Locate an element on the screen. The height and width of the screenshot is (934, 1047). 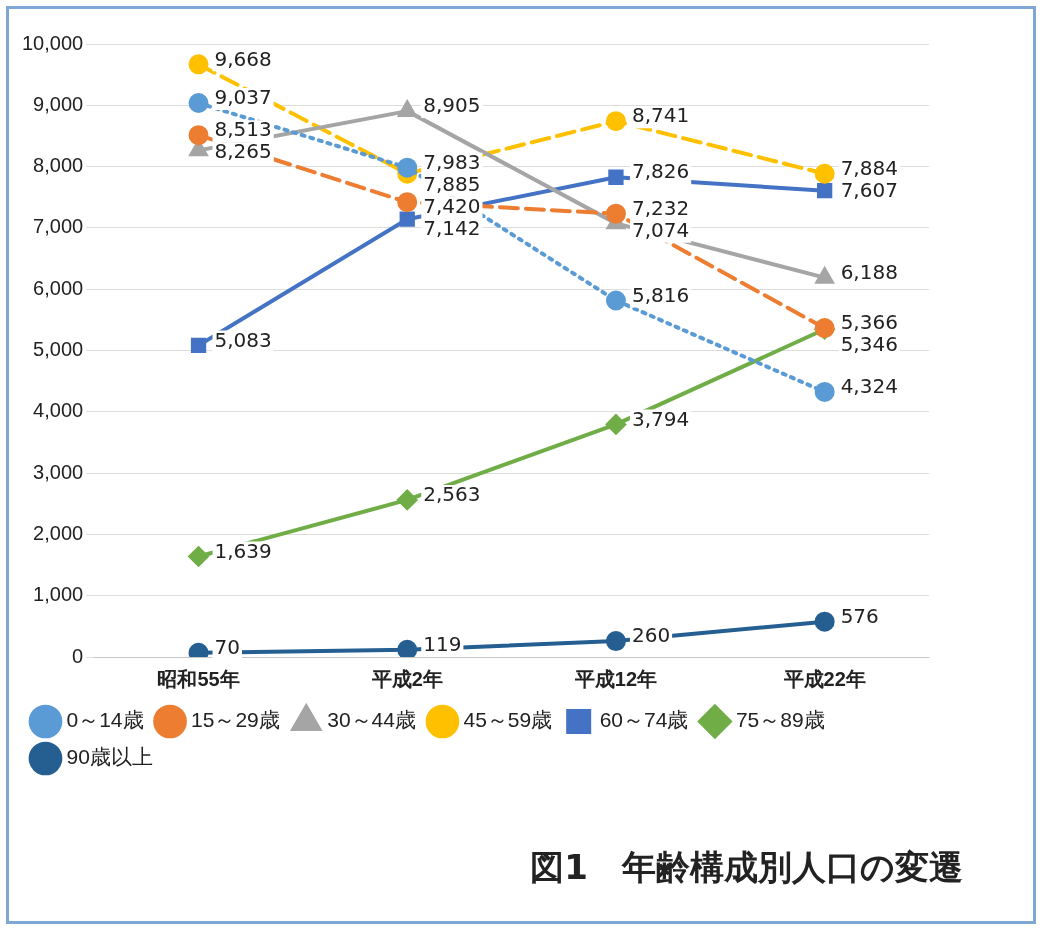
data-label: 119 is located at coordinates (442, 643).